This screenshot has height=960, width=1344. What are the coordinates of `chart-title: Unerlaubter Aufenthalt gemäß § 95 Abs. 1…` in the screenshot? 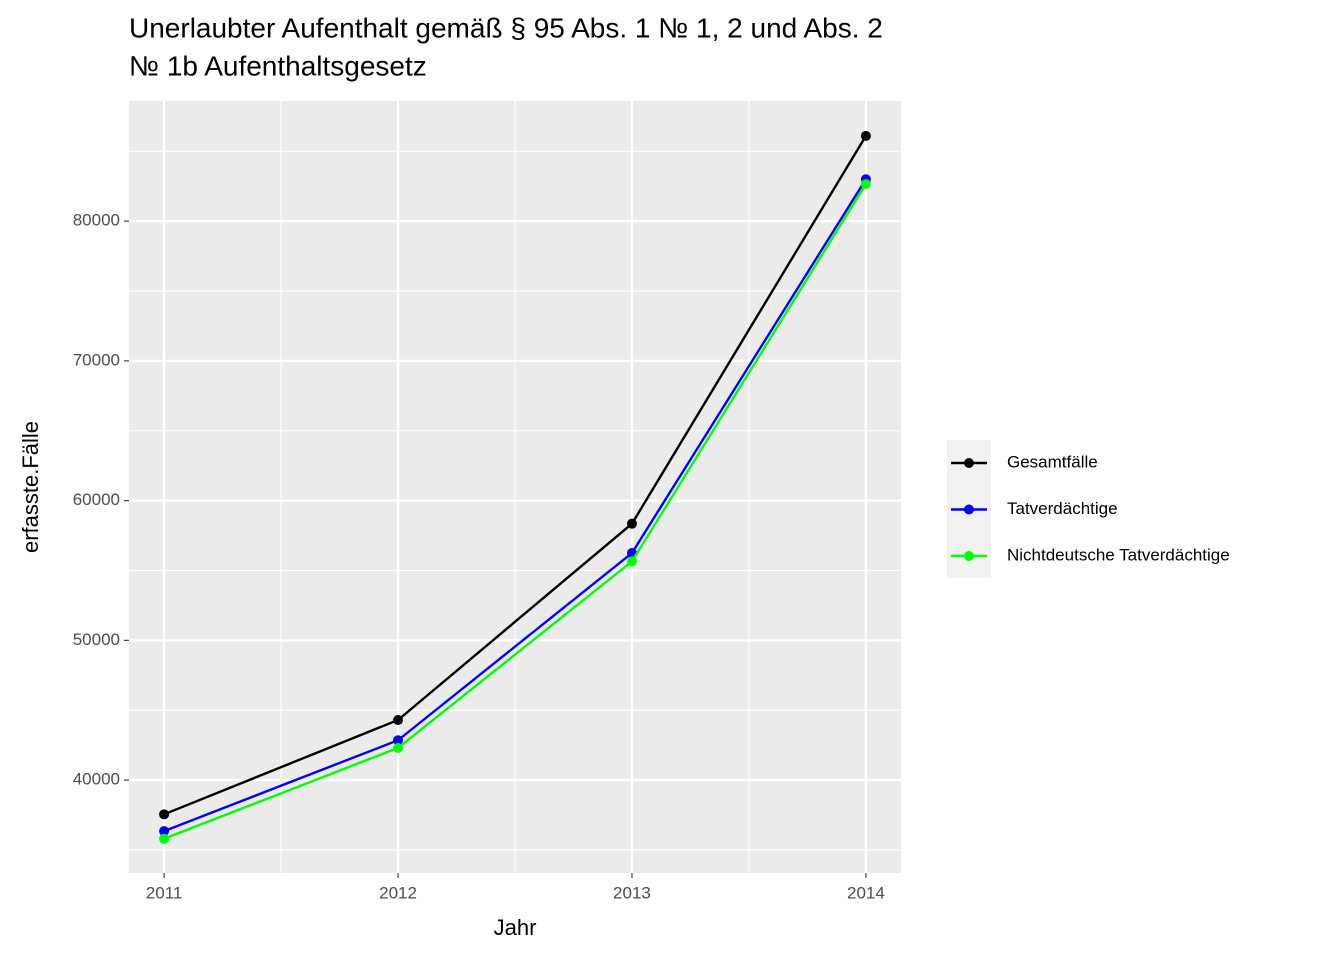 It's located at (506, 27).